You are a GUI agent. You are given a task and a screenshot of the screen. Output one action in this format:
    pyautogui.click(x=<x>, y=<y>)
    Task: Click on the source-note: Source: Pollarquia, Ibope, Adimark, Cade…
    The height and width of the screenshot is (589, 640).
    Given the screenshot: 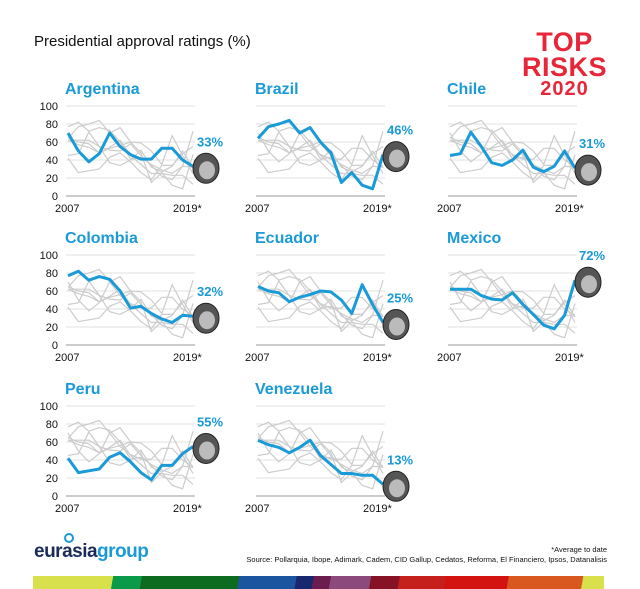 What is the action you would take?
    pyautogui.click(x=426, y=559)
    